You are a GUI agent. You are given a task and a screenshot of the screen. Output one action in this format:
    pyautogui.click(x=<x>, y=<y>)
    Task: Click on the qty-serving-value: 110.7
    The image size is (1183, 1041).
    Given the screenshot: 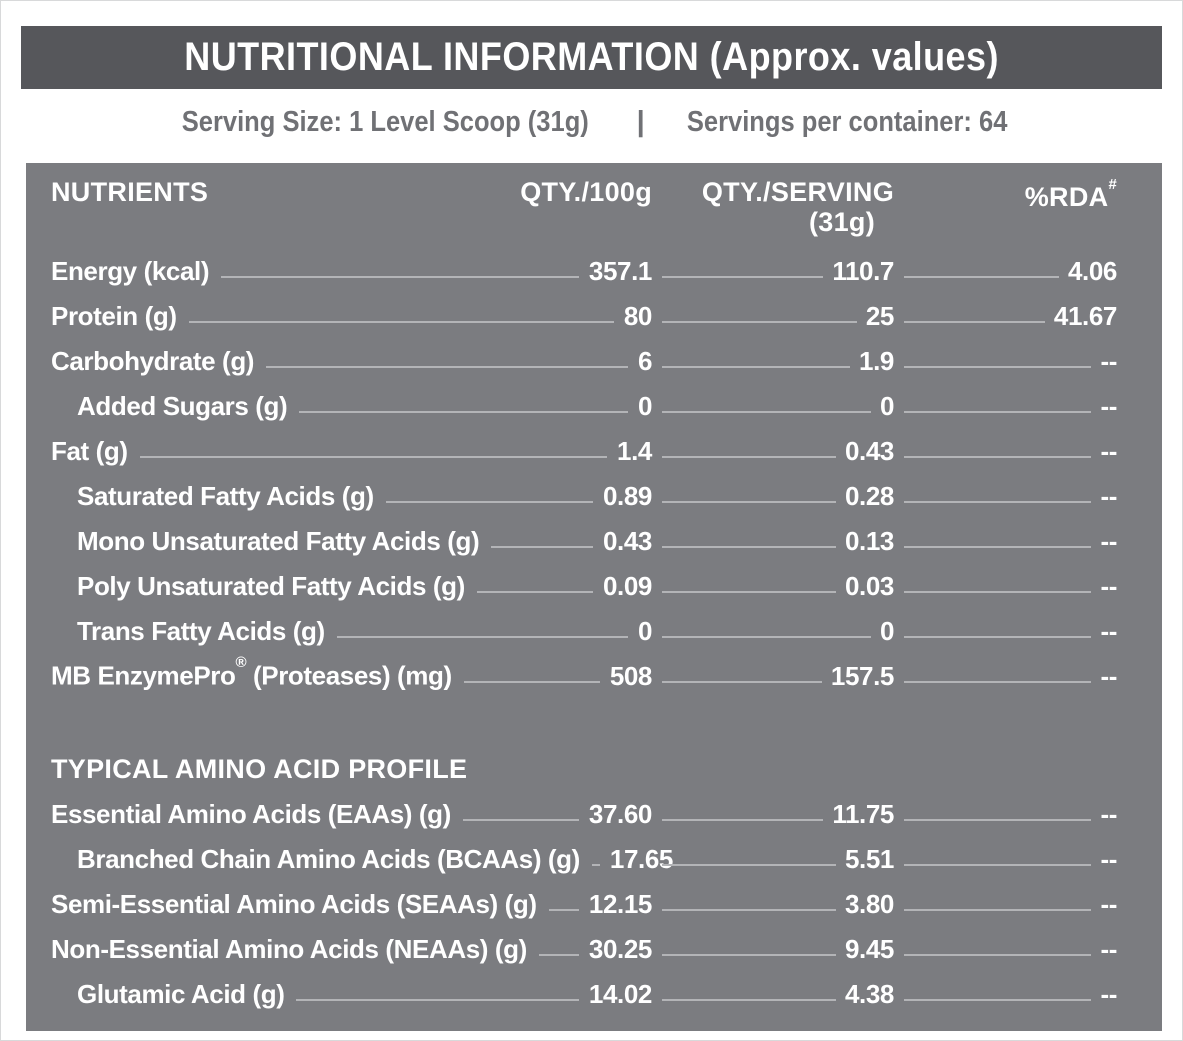 What is the action you would take?
    pyautogui.click(x=863, y=271)
    